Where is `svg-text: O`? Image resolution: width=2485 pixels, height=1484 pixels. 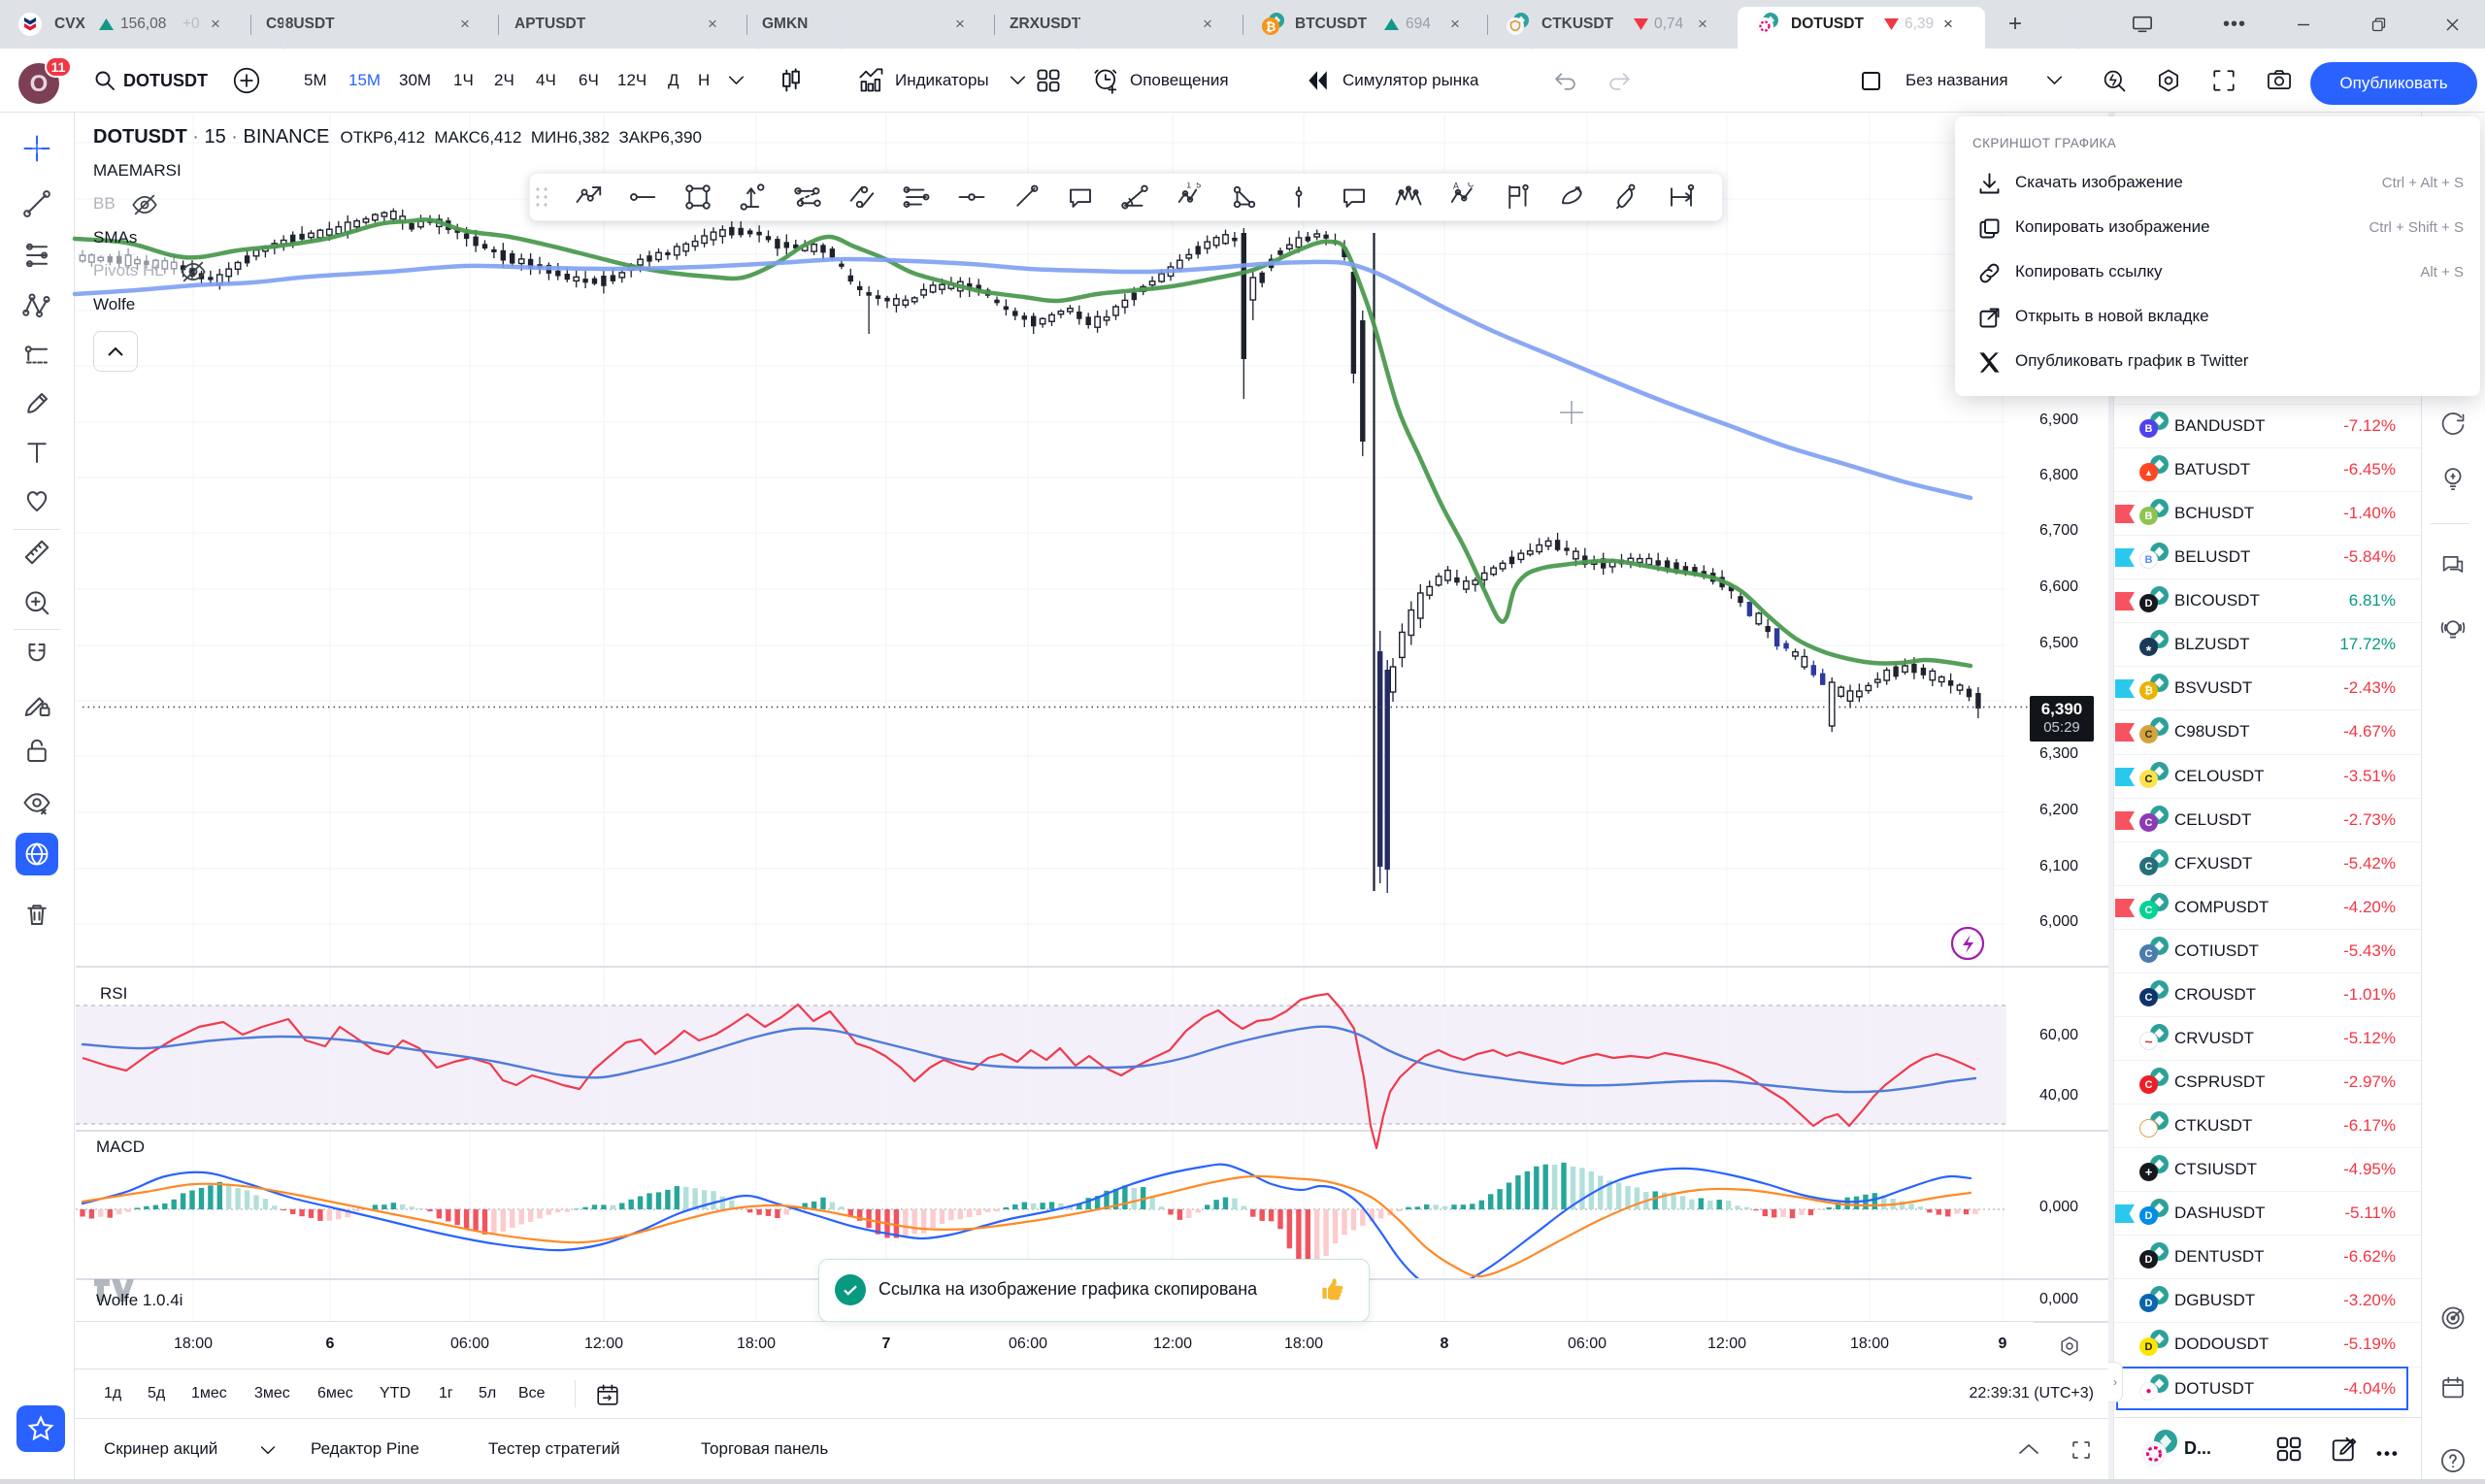
svg-text: O is located at coordinates (39, 84).